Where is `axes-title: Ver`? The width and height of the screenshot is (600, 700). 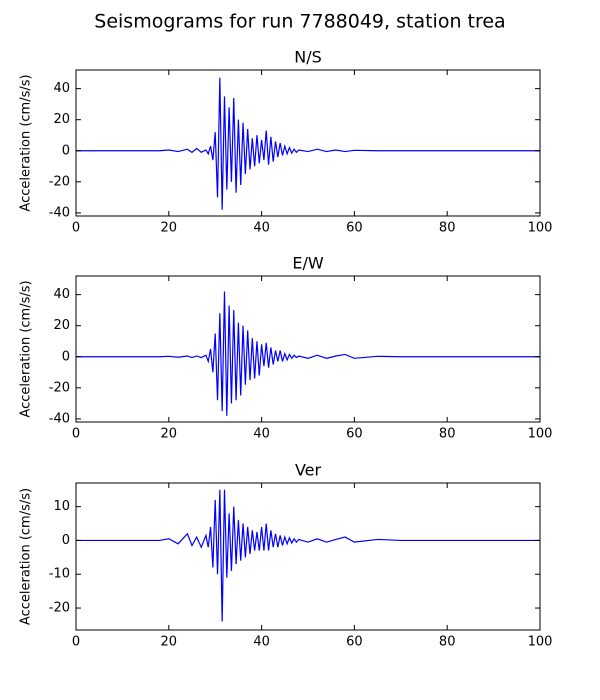 axes-title: Ver is located at coordinates (308, 470).